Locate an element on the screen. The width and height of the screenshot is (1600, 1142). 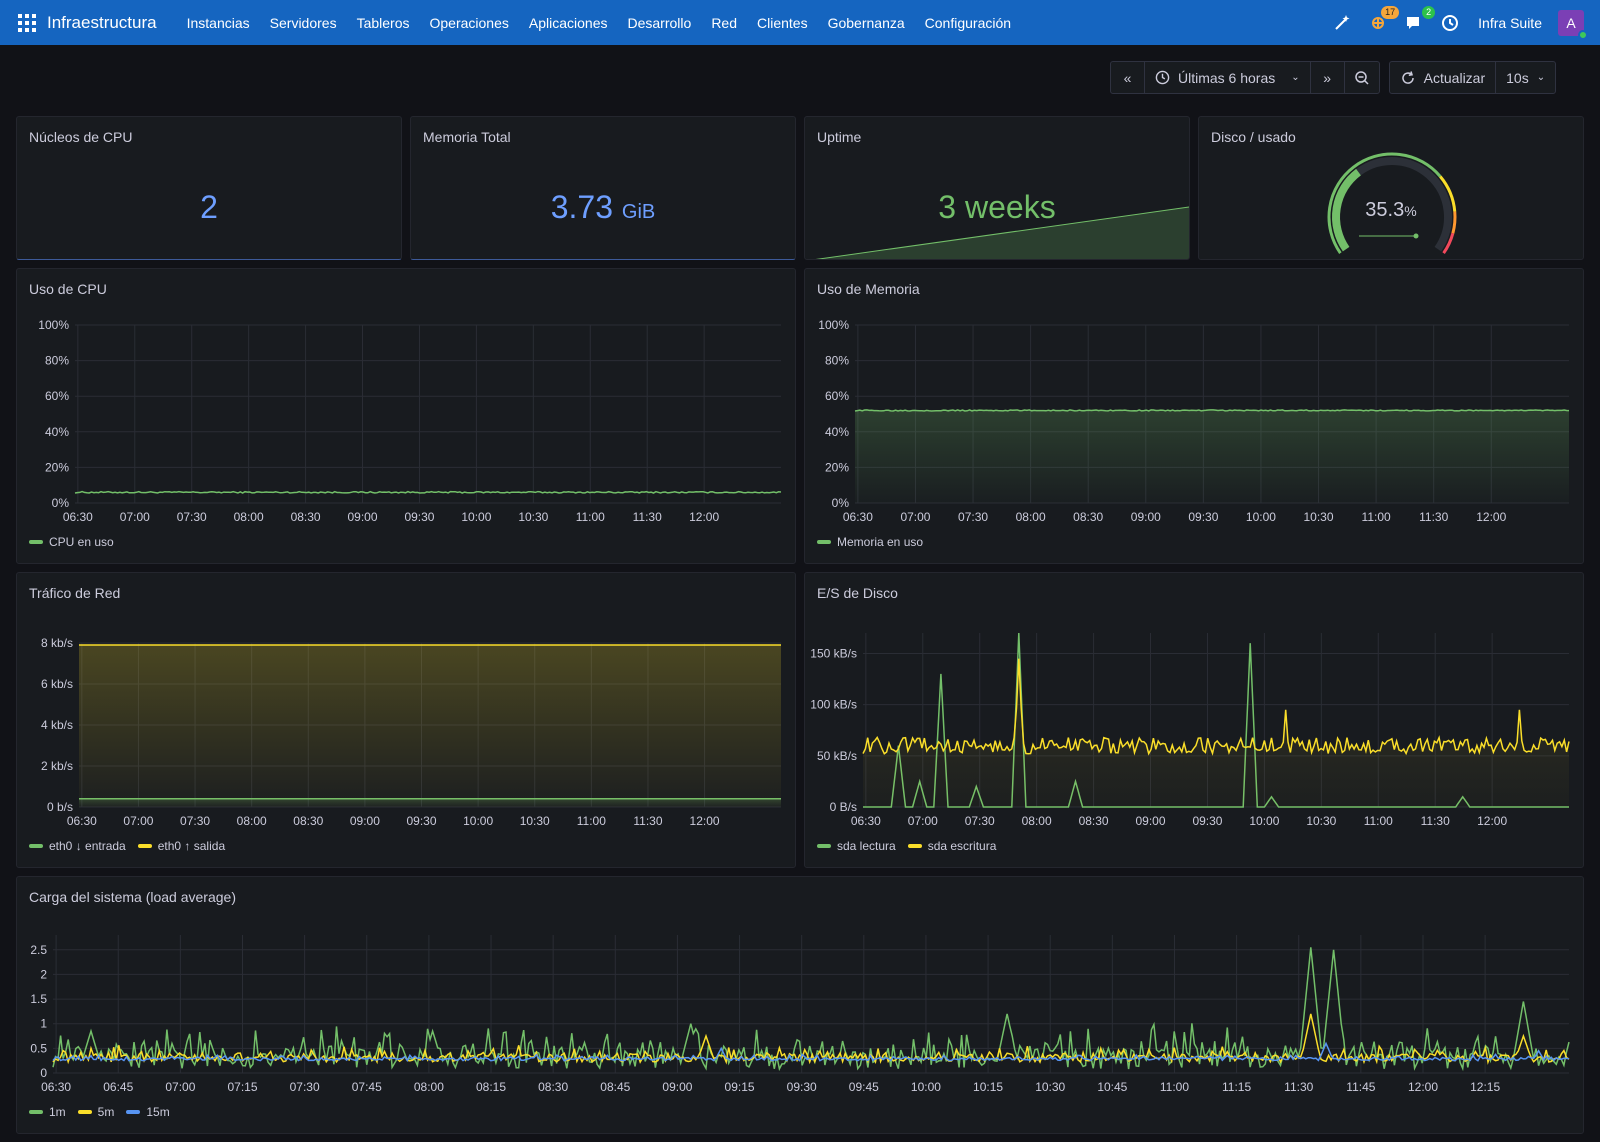
x-tick-label: 07:00 is located at coordinates (180, 1087).